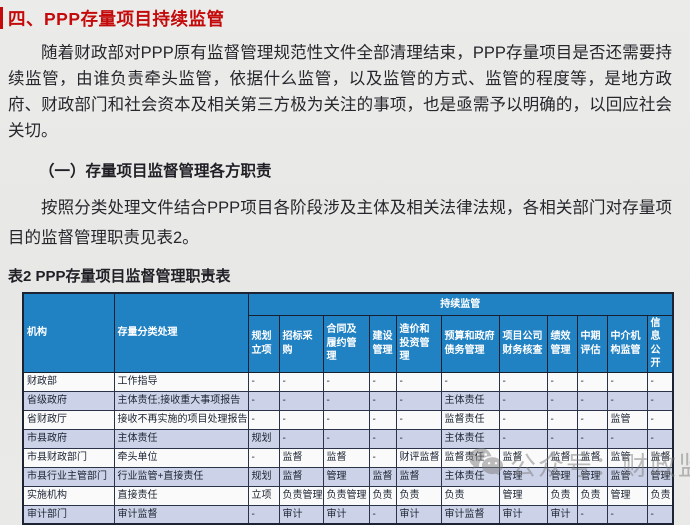 Image resolution: width=690 pixels, height=525 pixels. Describe the element at coordinates (592, 343) in the screenshot. I see `header-stage: 中期评估` at that location.